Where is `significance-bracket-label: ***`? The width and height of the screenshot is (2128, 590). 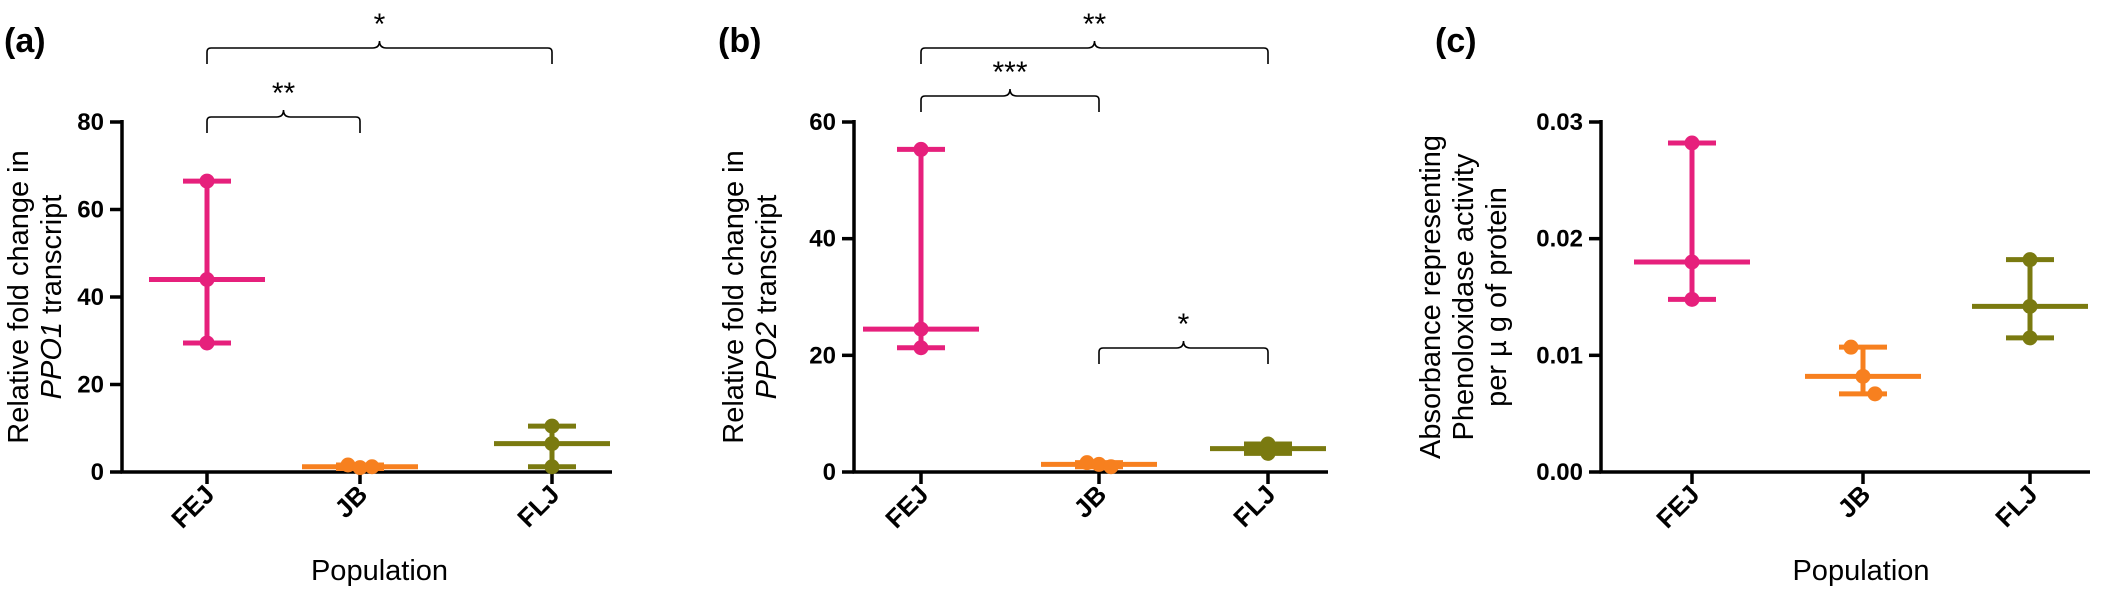
significance-bracket-label: *** is located at coordinates (1009, 72).